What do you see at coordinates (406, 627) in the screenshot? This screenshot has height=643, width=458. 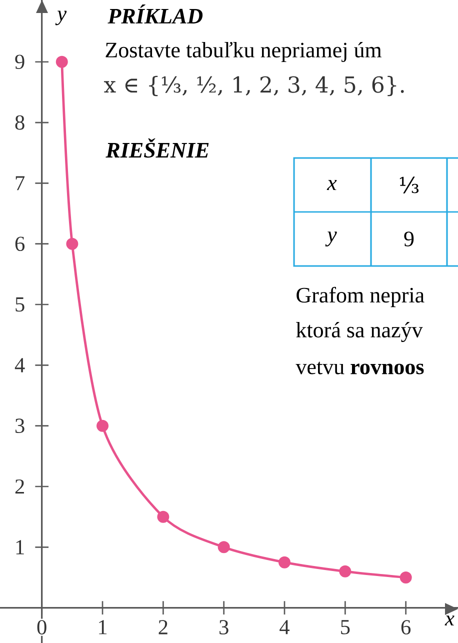 I see `x-tick-label: 6` at bounding box center [406, 627].